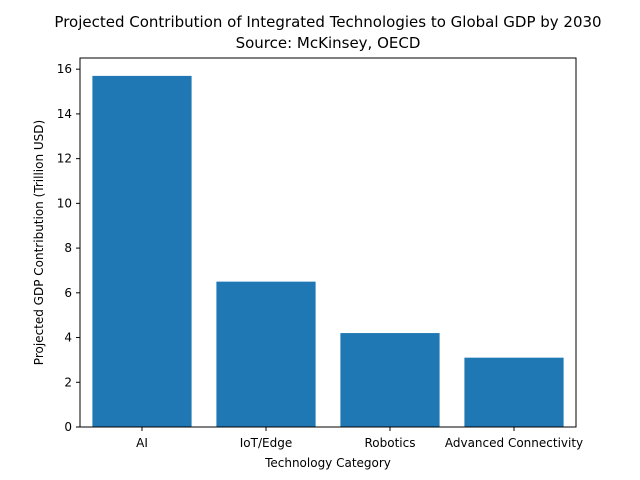  Describe the element at coordinates (328, 43) in the screenshot. I see `chart-subtitle: Source: McKinsey, OECD` at that location.